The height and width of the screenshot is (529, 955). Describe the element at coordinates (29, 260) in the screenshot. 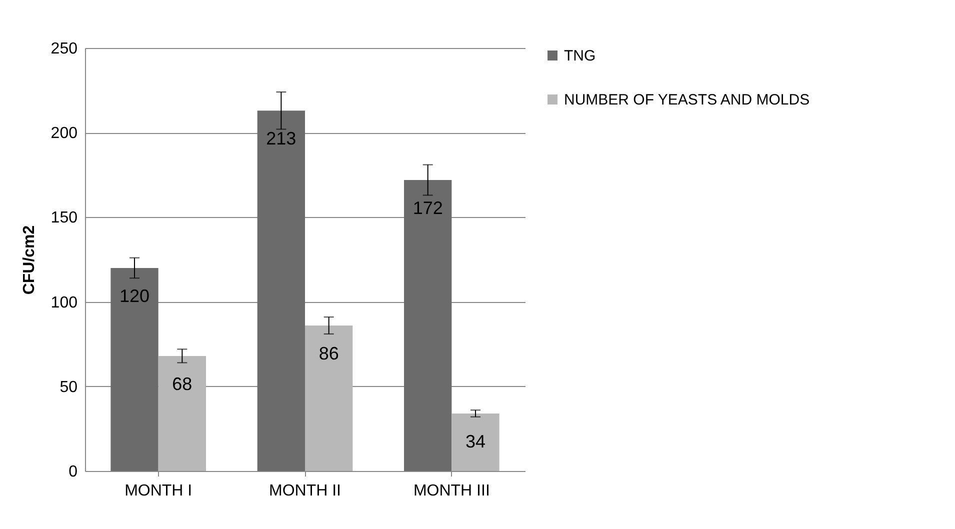

I see `y-axis-title: CFU/cm2` at that location.